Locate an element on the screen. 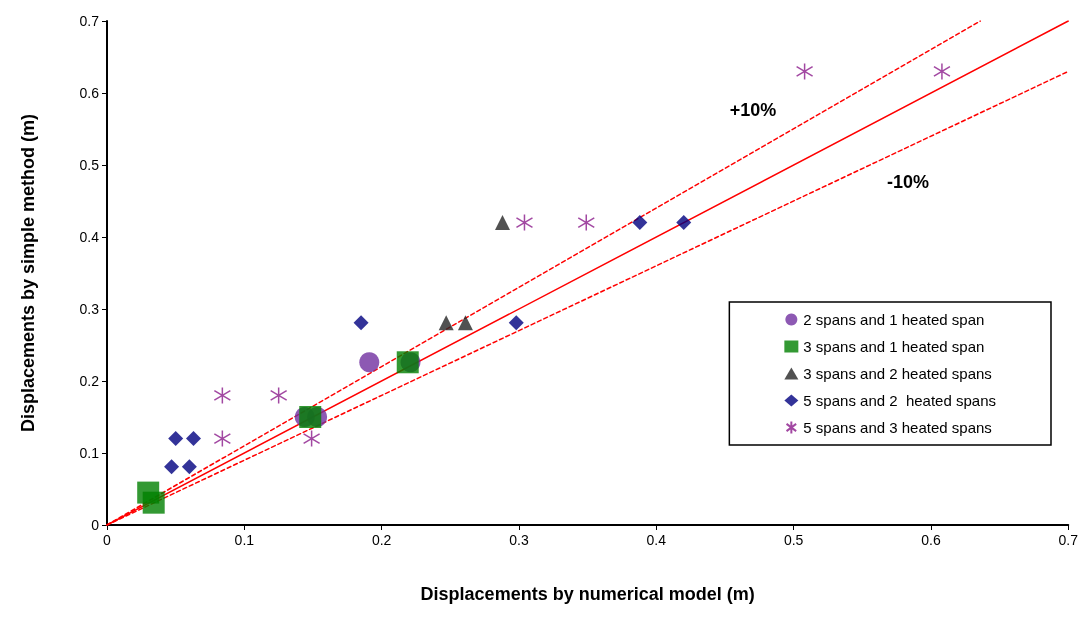 The height and width of the screenshot is (628, 1081). x-tick-label: 0 is located at coordinates (107, 540).